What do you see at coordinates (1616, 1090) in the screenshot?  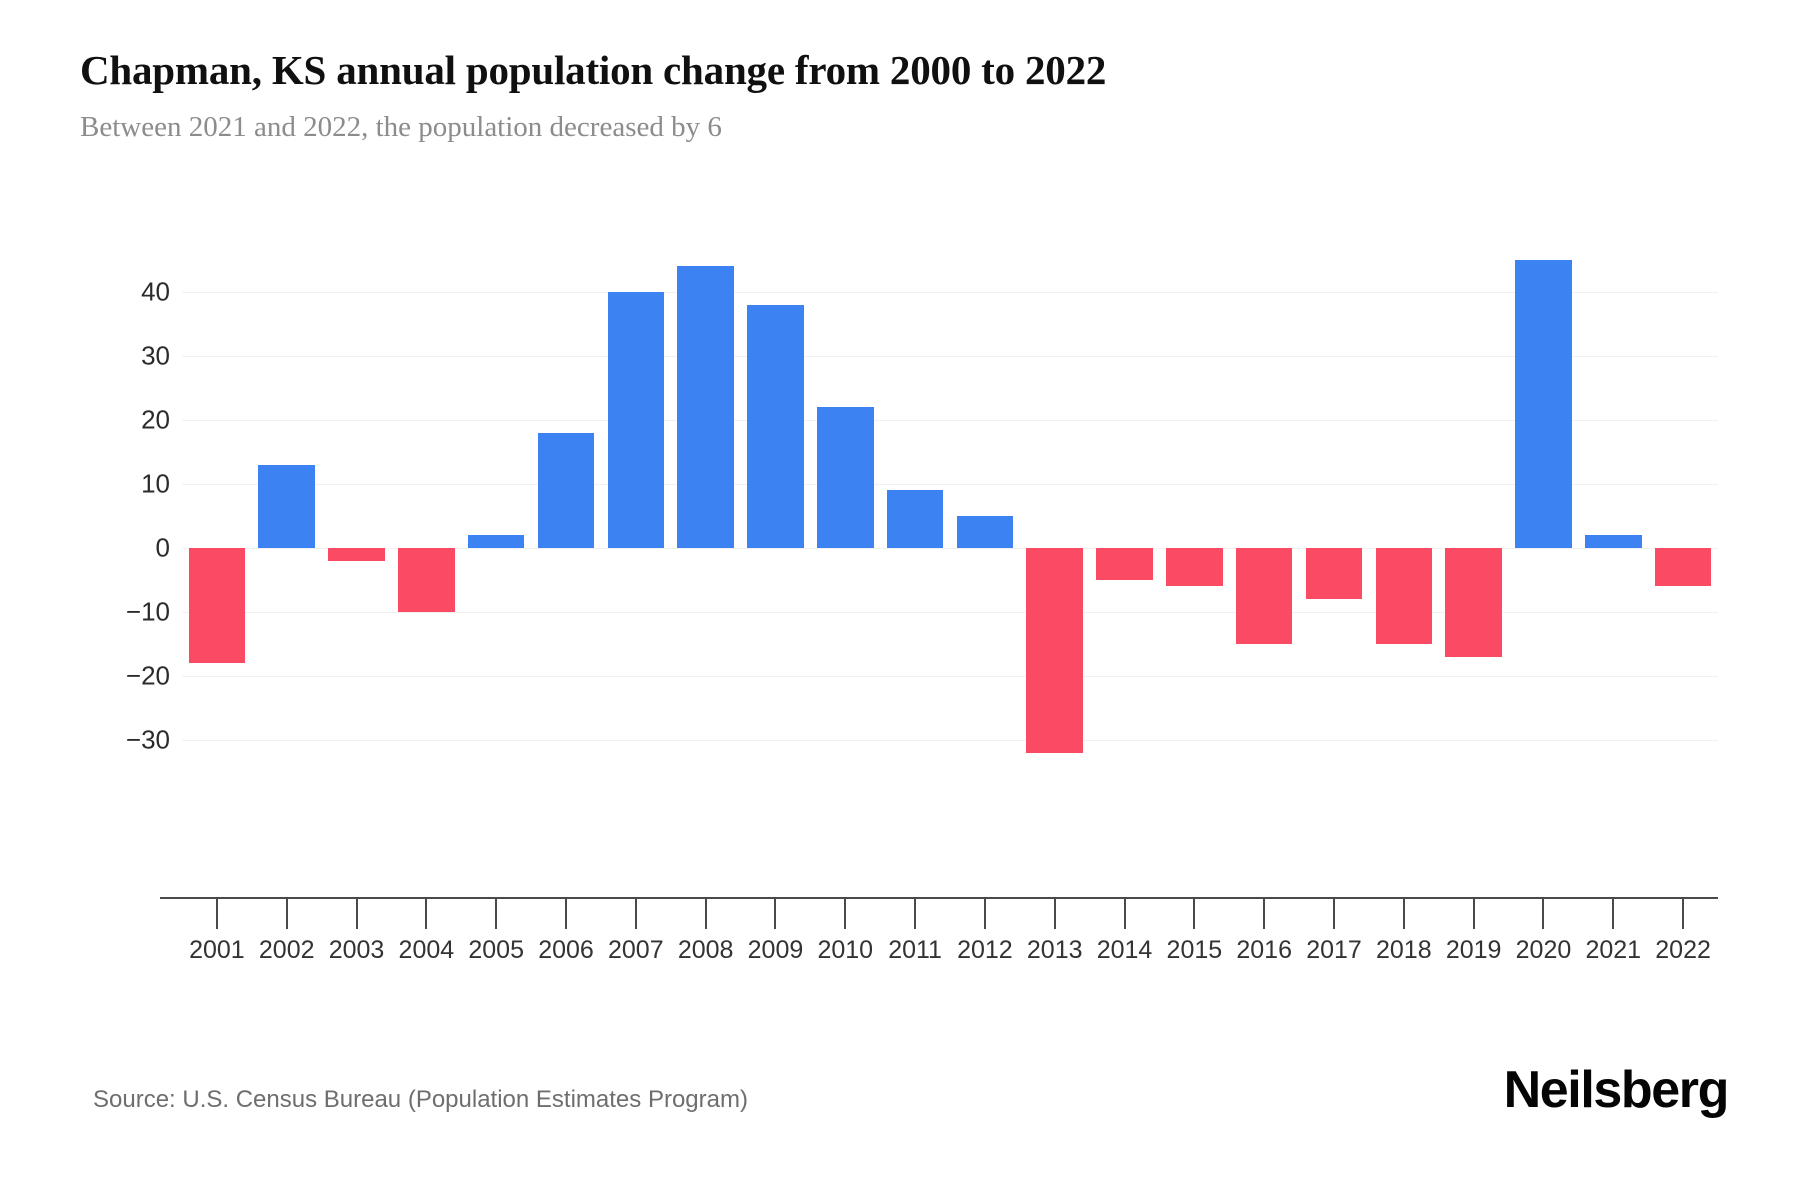 I see `brand-logo: Neilsberg` at bounding box center [1616, 1090].